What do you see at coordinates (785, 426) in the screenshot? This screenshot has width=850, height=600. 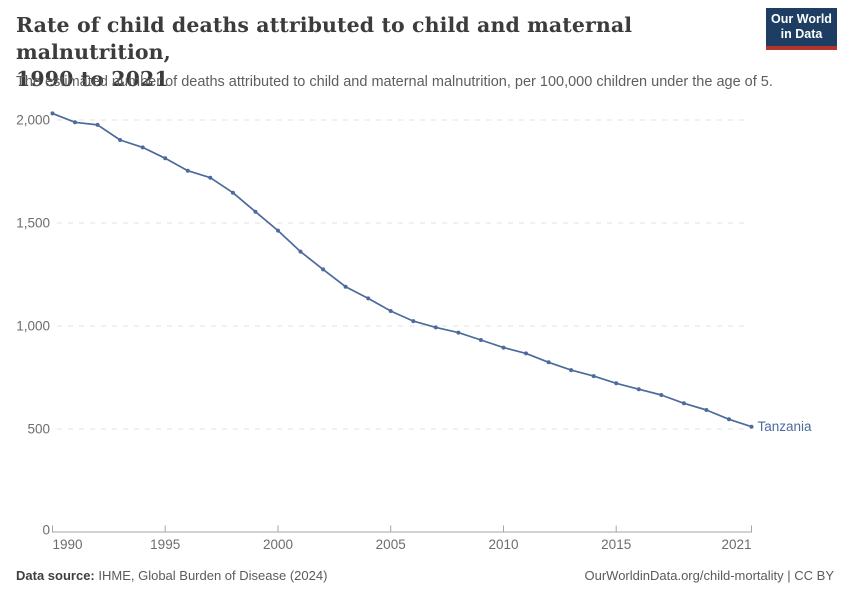 I see `series-end-label: Tanzania` at bounding box center [785, 426].